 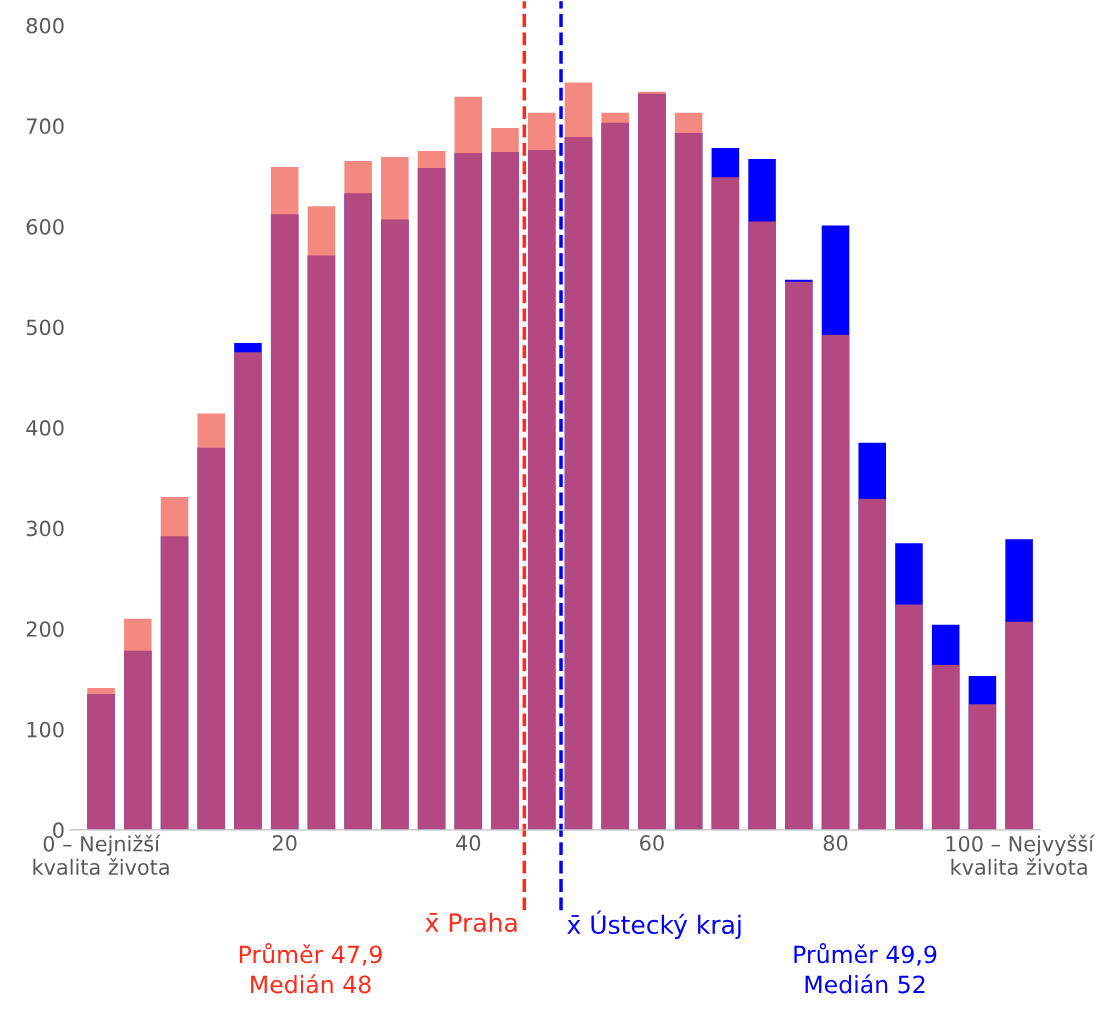 What do you see at coordinates (45, 25) in the screenshot?
I see `y-tick-label: 800` at bounding box center [45, 25].